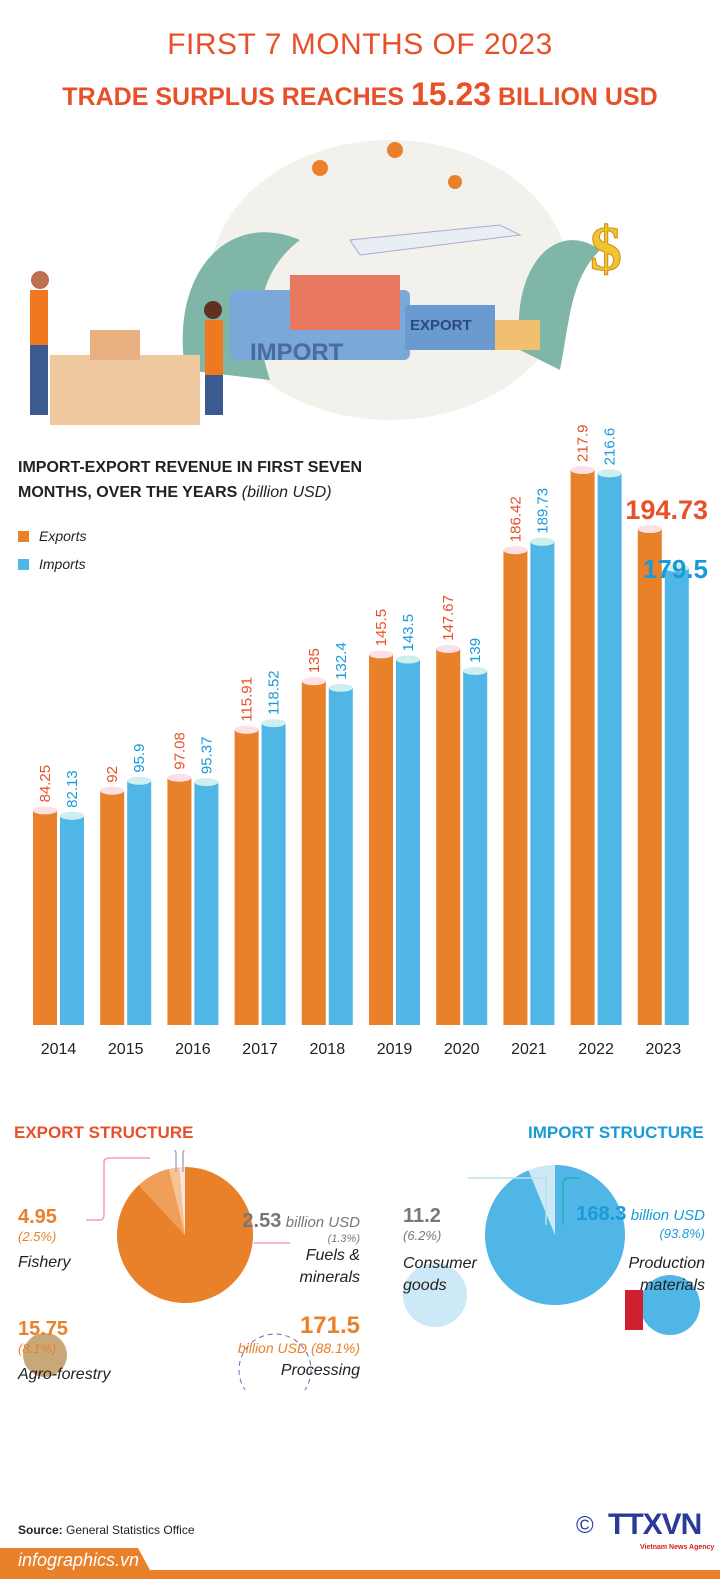  What do you see at coordinates (45, 784) in the screenshot?
I see `data-label: 84.25` at bounding box center [45, 784].